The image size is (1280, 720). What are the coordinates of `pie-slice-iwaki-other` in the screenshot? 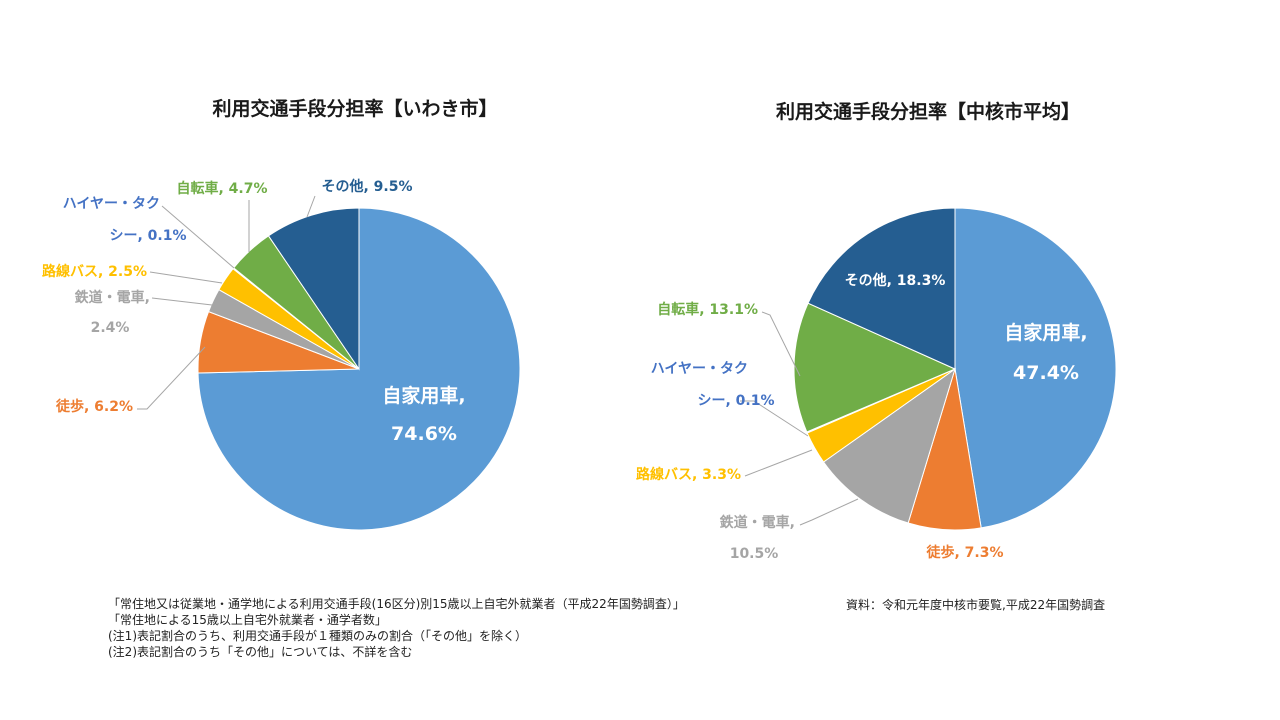 It's located at (313, 289).